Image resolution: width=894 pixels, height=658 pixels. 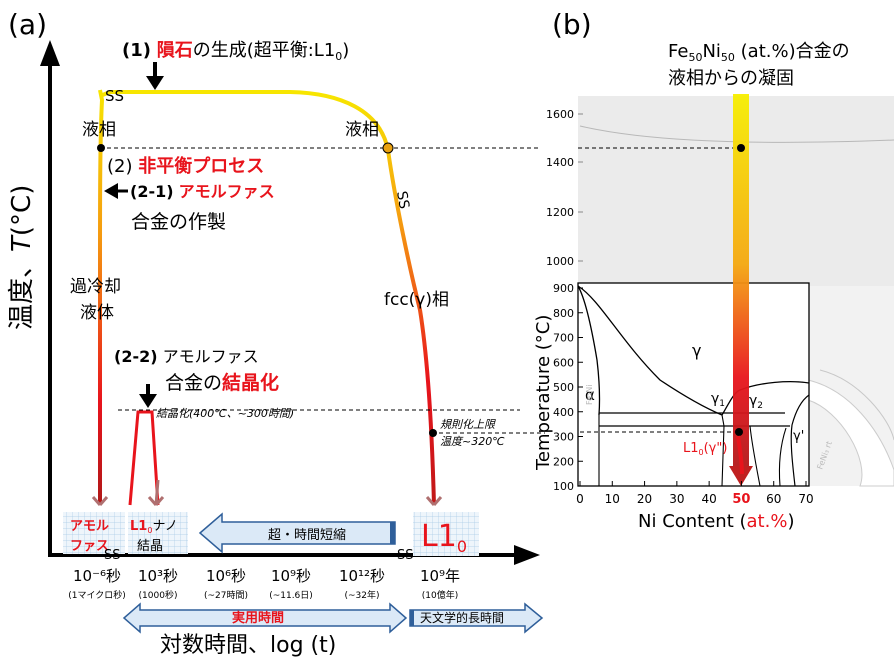 What do you see at coordinates (440, 576) in the screenshot?
I see `x-tick-label: 10⁹年` at bounding box center [440, 576].